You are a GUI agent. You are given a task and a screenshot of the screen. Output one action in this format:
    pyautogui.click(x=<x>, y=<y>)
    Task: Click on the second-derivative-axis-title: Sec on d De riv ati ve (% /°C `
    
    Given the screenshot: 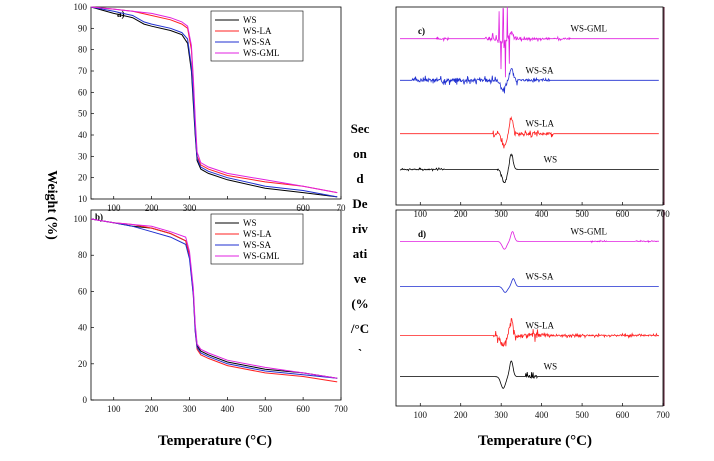 What is the action you would take?
    pyautogui.click(x=360, y=241)
    